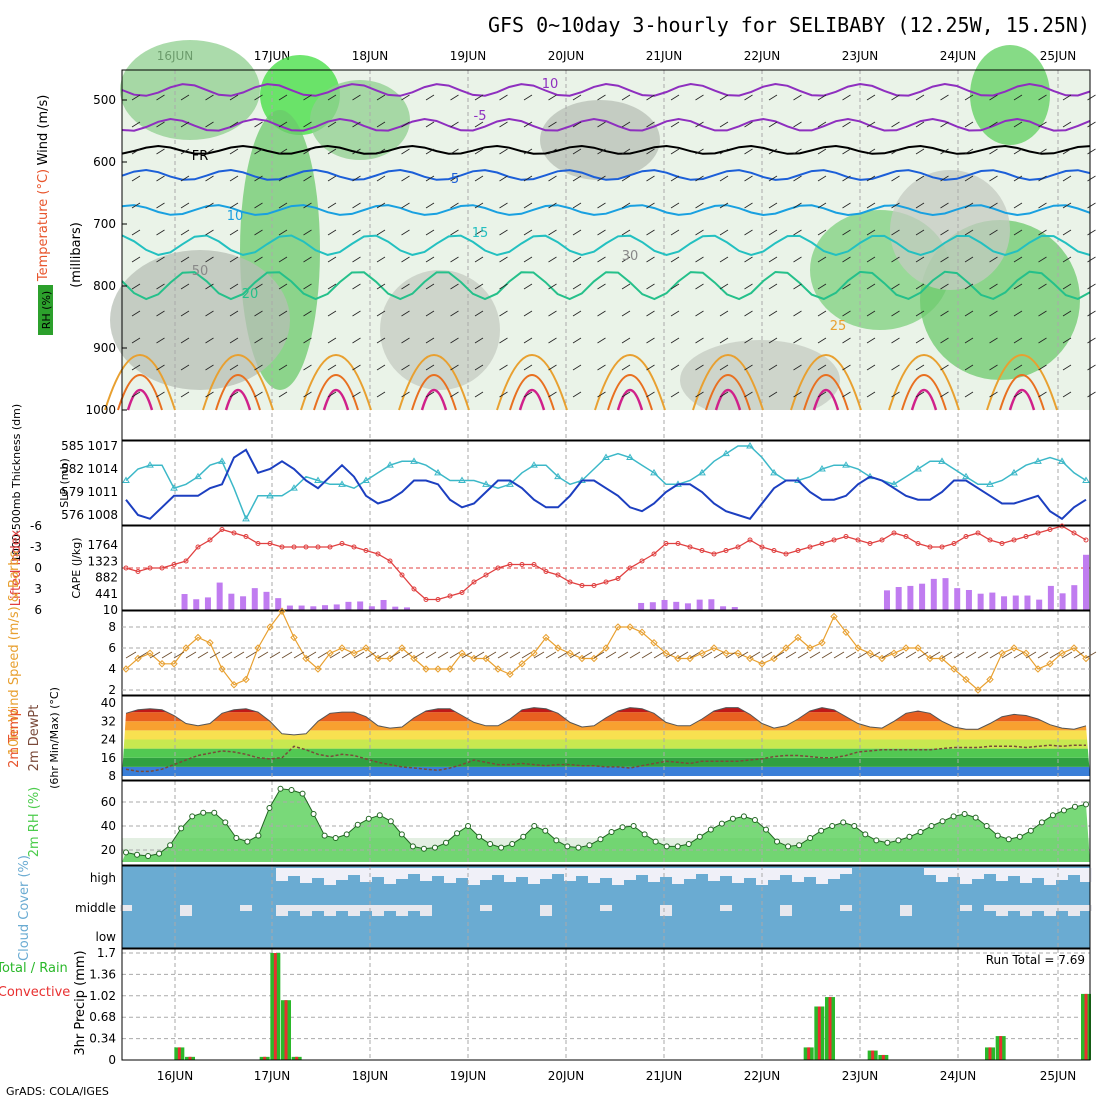 This screenshot has width=1100, height=1100. I want to click on li-tick-label: 0, so click(38, 568).